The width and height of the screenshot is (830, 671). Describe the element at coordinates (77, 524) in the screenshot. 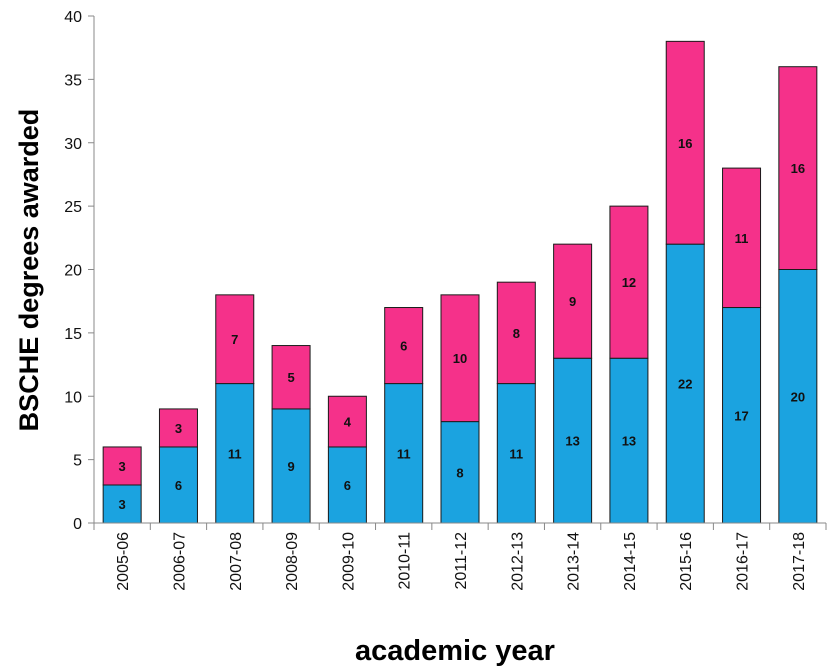

I see `y-tick-label: 0` at that location.